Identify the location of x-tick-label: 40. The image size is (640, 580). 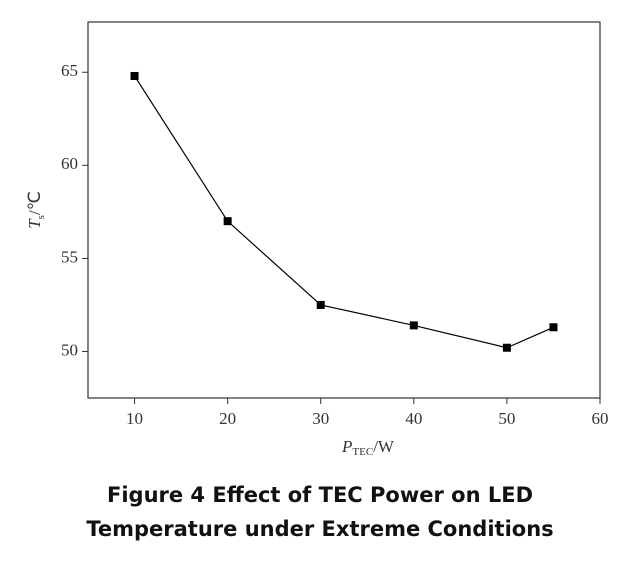
(413, 418).